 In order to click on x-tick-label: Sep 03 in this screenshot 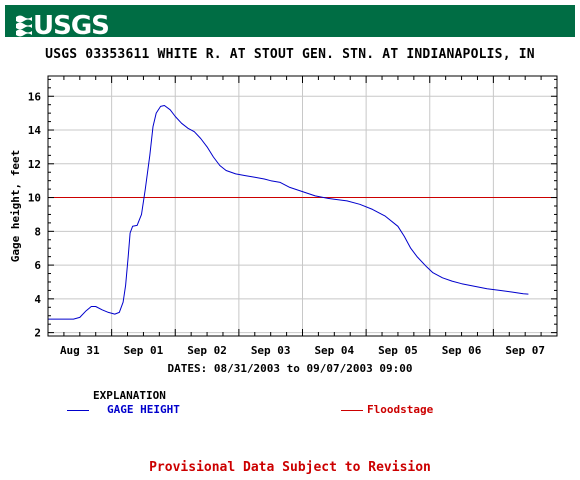, I will do `click(271, 350)`.